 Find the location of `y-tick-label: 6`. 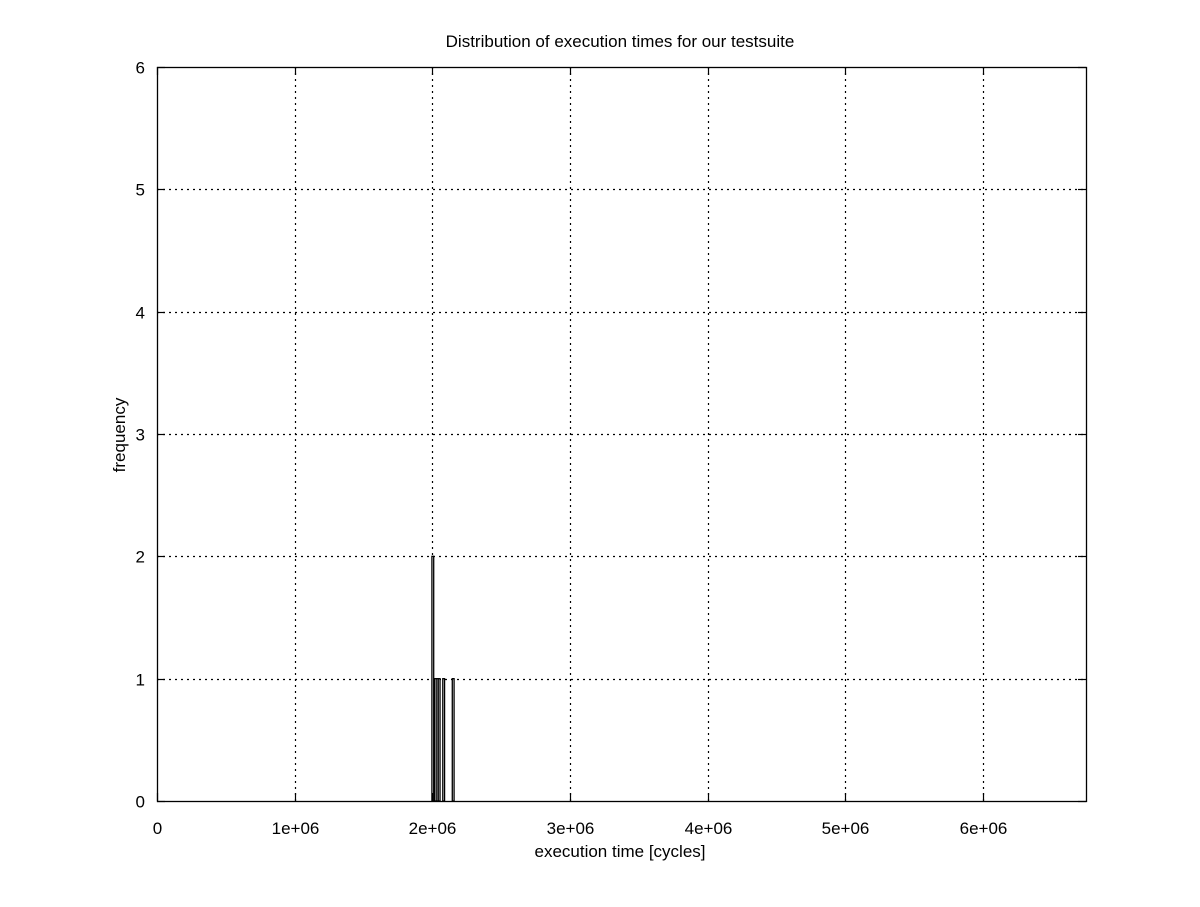

y-tick-label: 6 is located at coordinates (140, 68).